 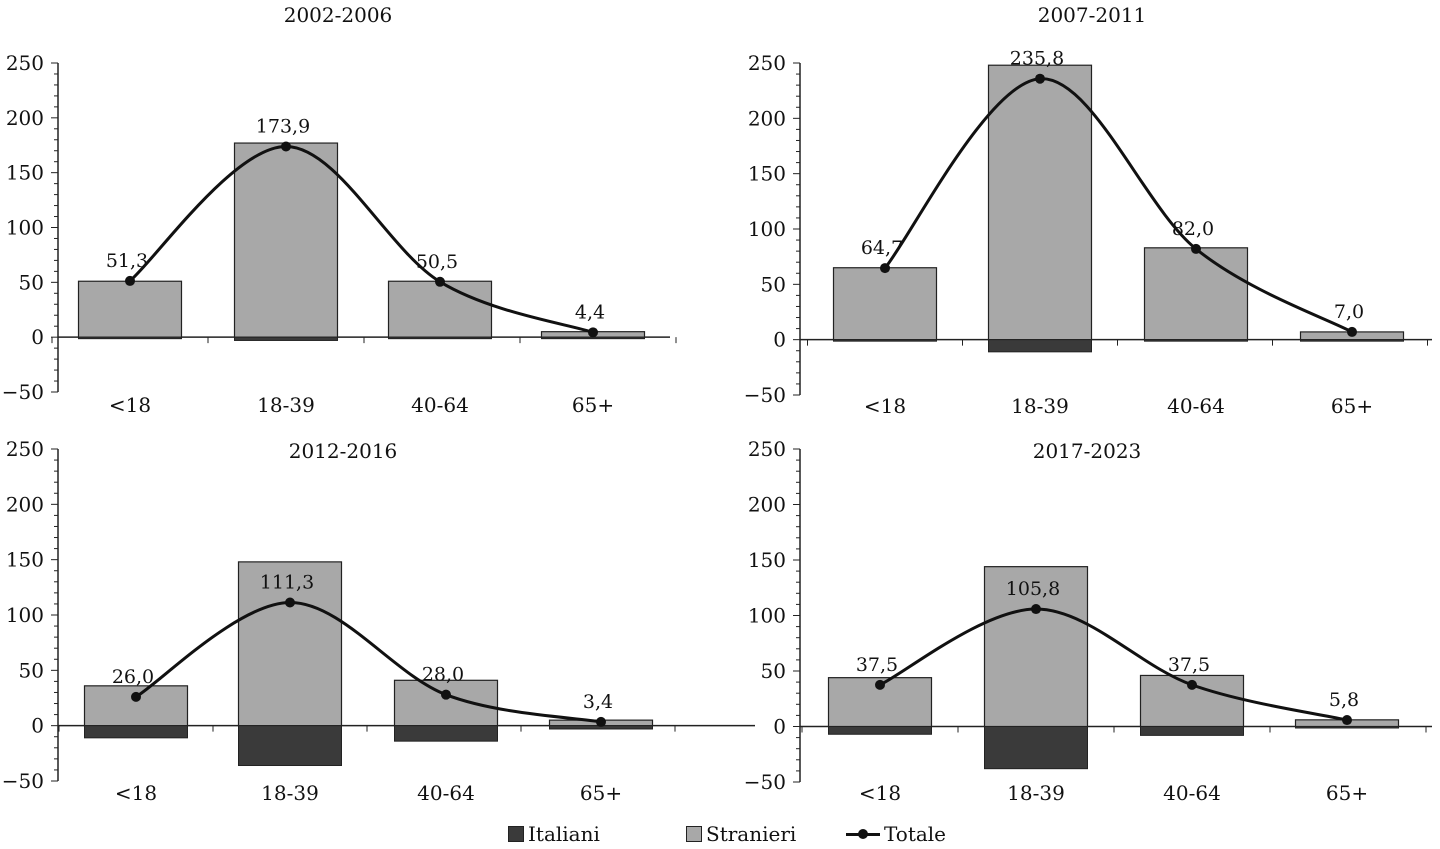 What do you see at coordinates (437, 262) in the screenshot?
I see `totale-data-label: 50,5` at bounding box center [437, 262].